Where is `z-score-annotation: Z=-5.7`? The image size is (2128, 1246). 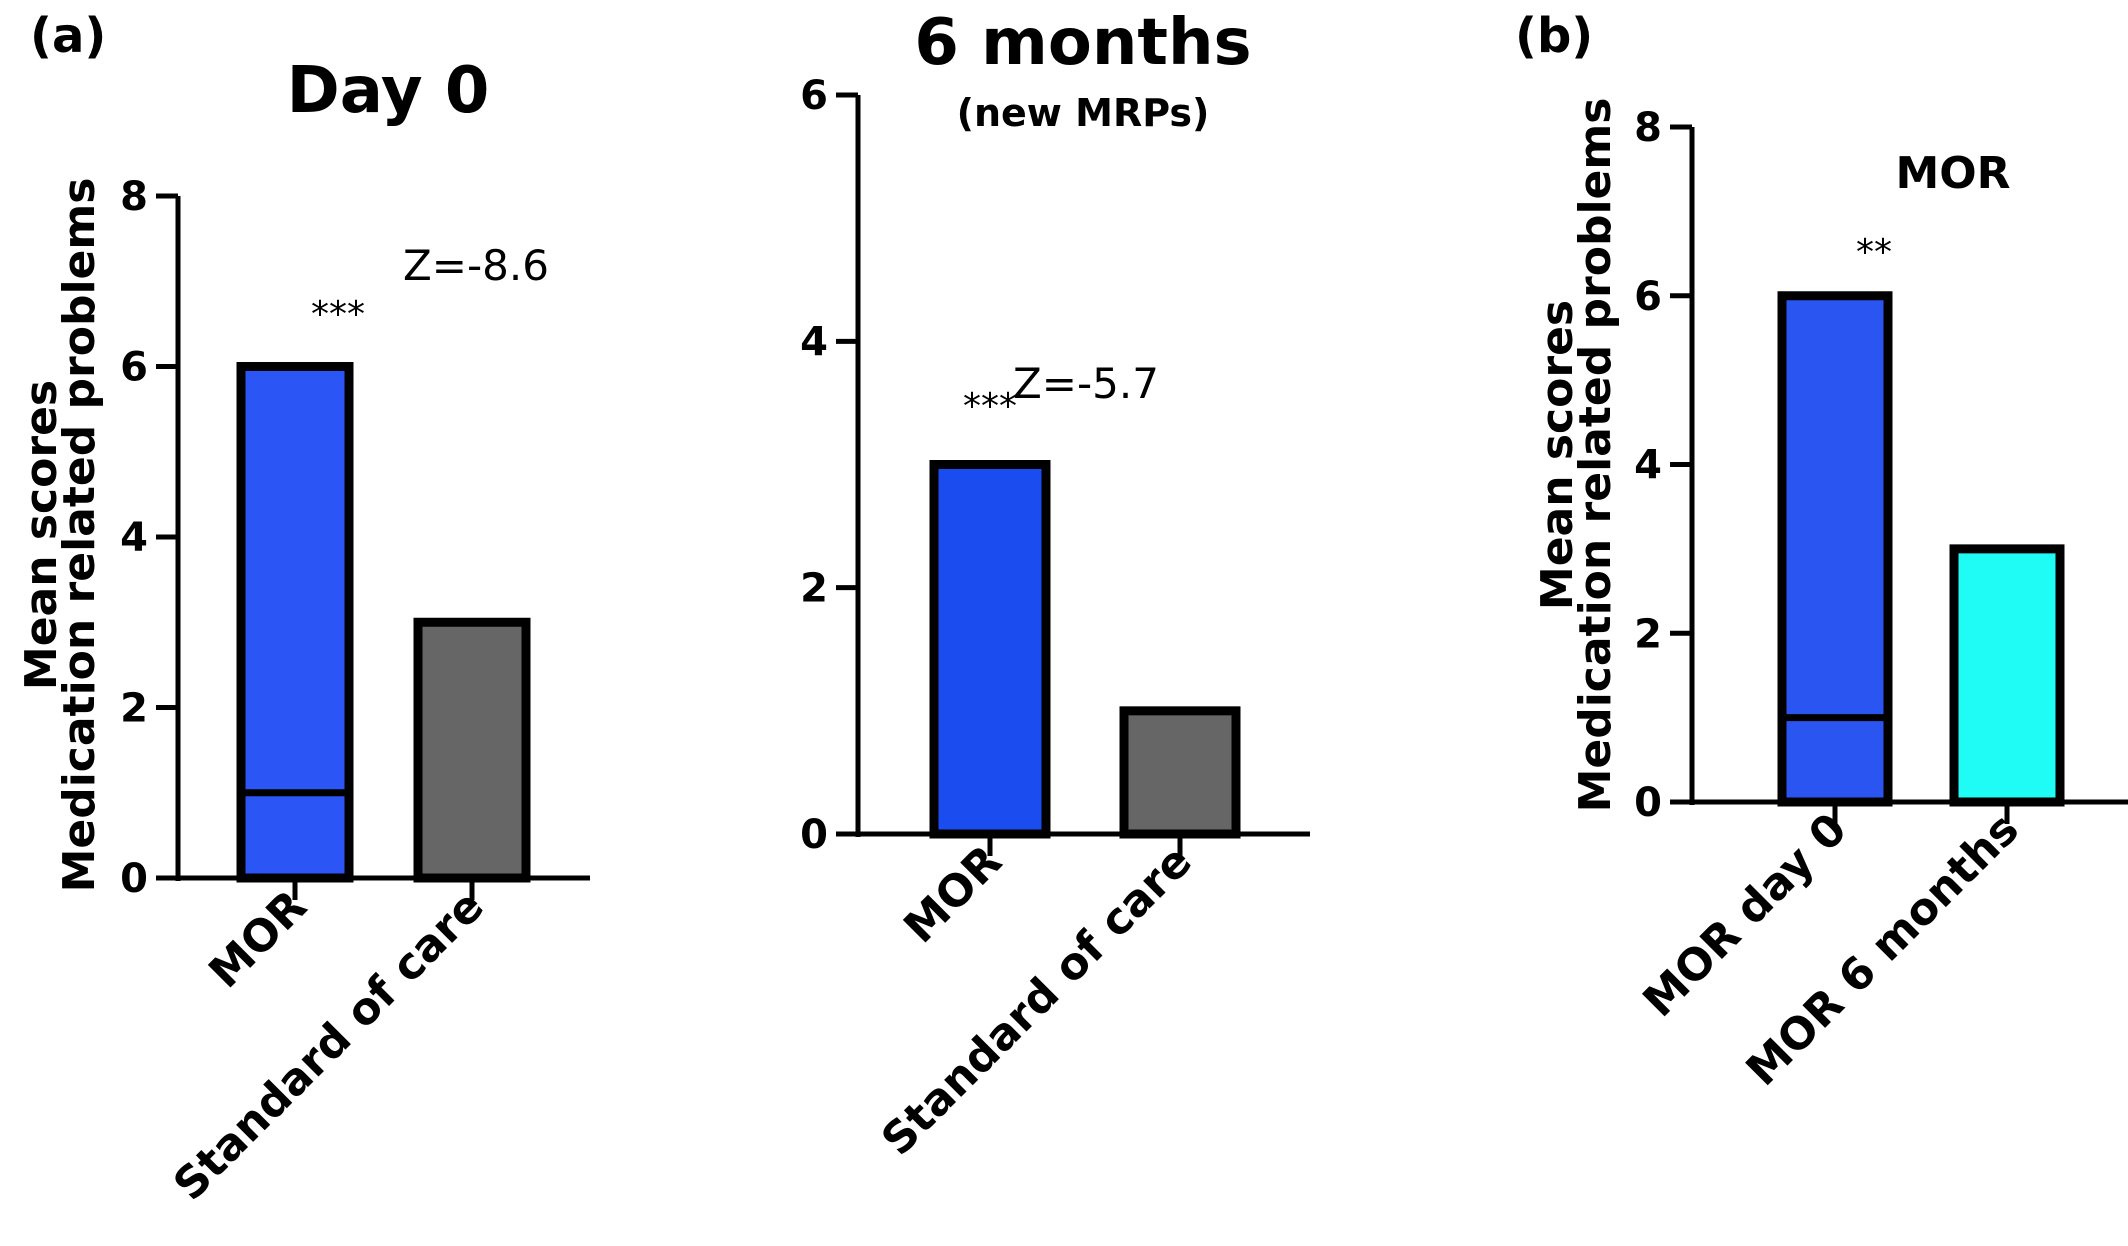
z-score-annotation: Z=-5.7 is located at coordinates (1086, 383).